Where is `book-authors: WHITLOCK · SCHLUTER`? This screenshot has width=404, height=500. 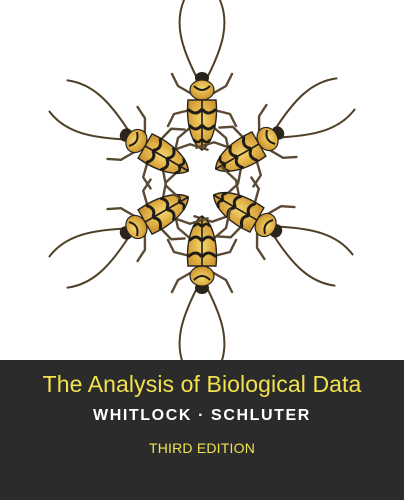
book-authors: WHITLOCK · SCHLUTER is located at coordinates (202, 415).